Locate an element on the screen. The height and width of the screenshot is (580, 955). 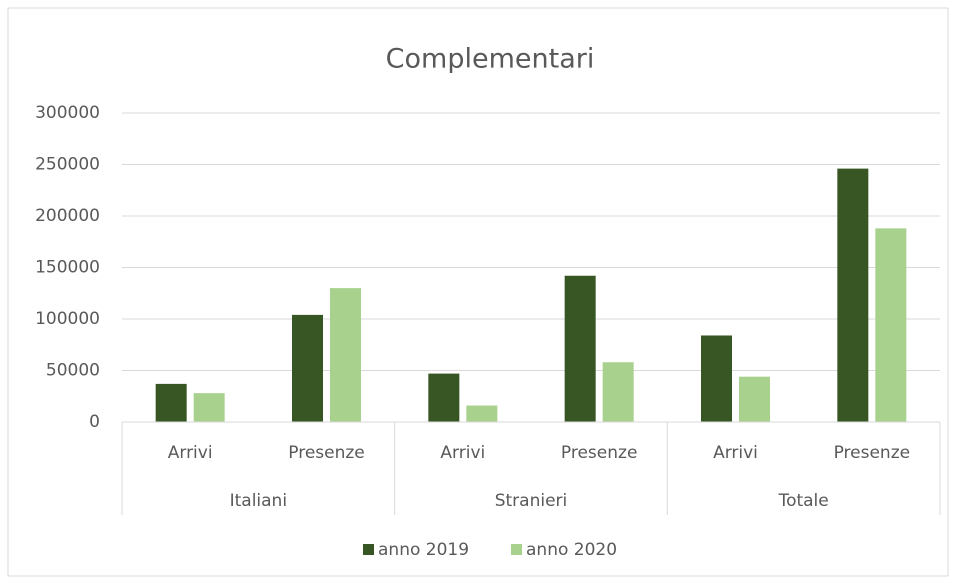
y-tick-label: 300000 is located at coordinates (67, 113).